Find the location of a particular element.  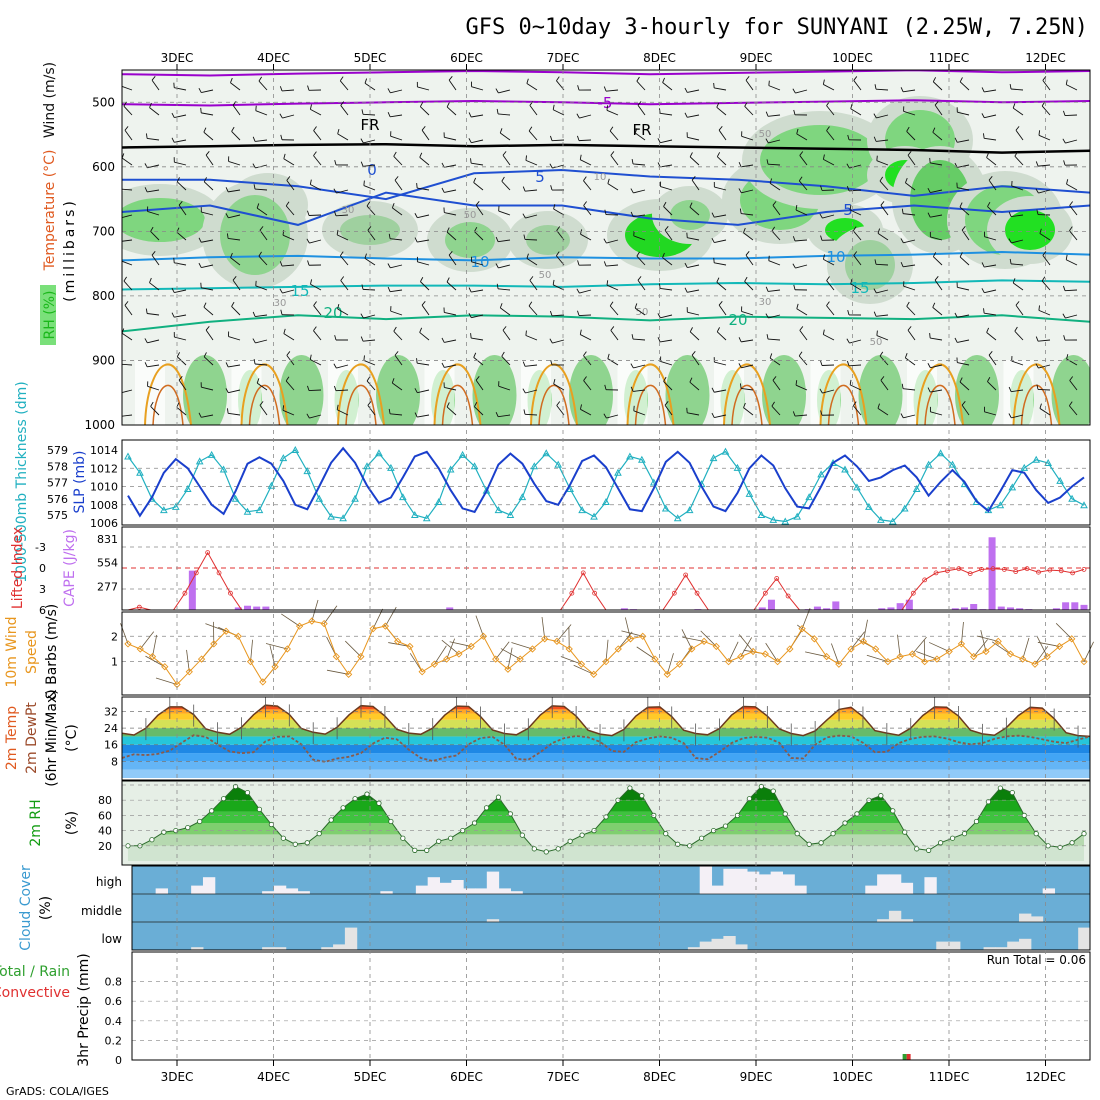

temperature-tick-label: 32 is located at coordinates (111, 711).